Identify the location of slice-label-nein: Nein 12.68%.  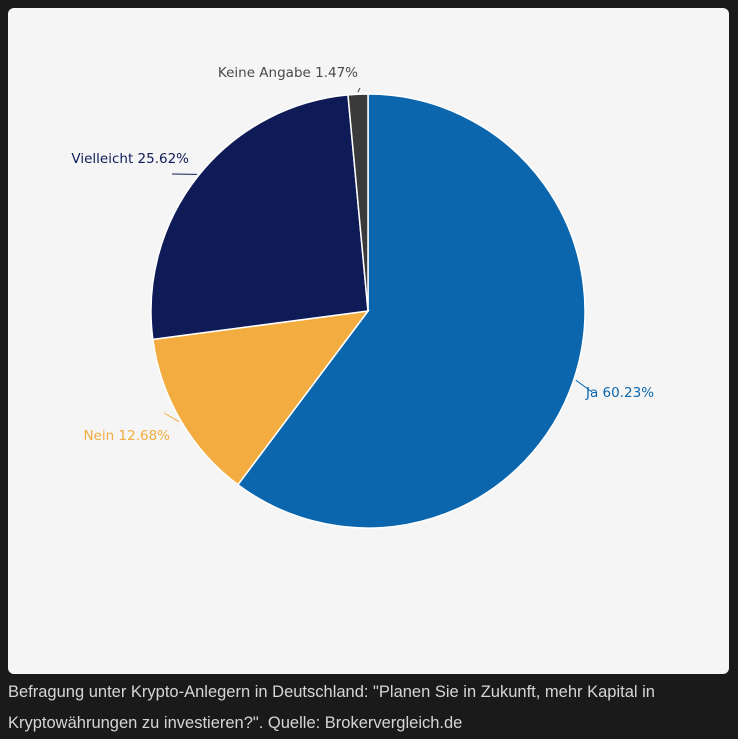
(127, 436).